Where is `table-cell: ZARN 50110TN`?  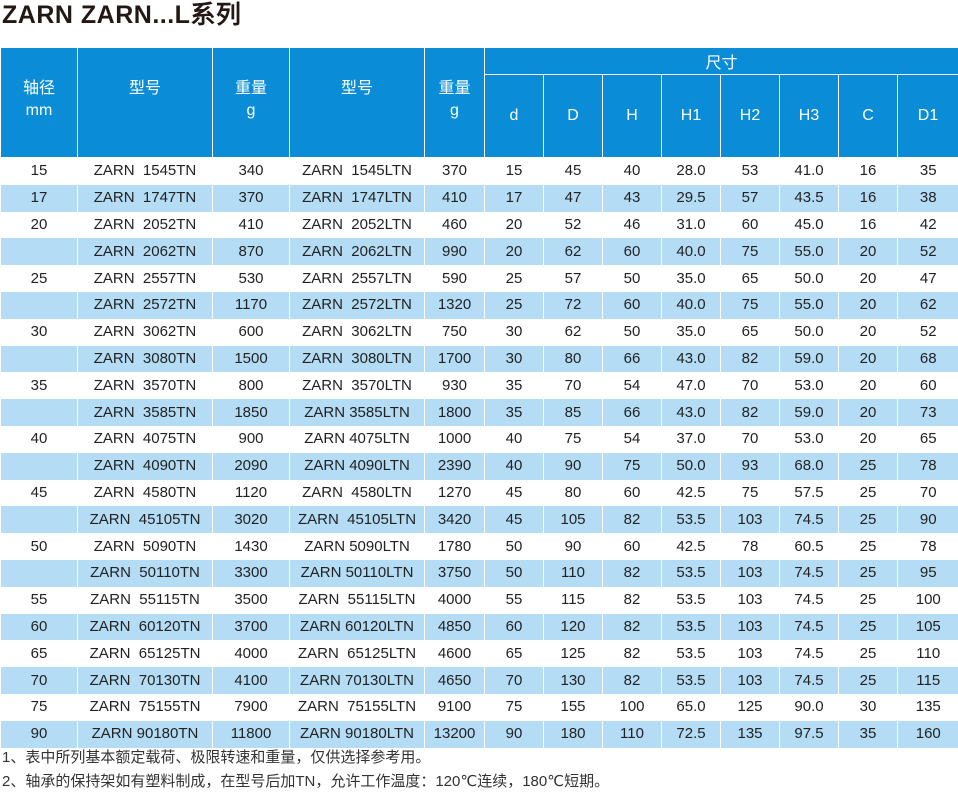
table-cell: ZARN 50110TN is located at coordinates (145, 573).